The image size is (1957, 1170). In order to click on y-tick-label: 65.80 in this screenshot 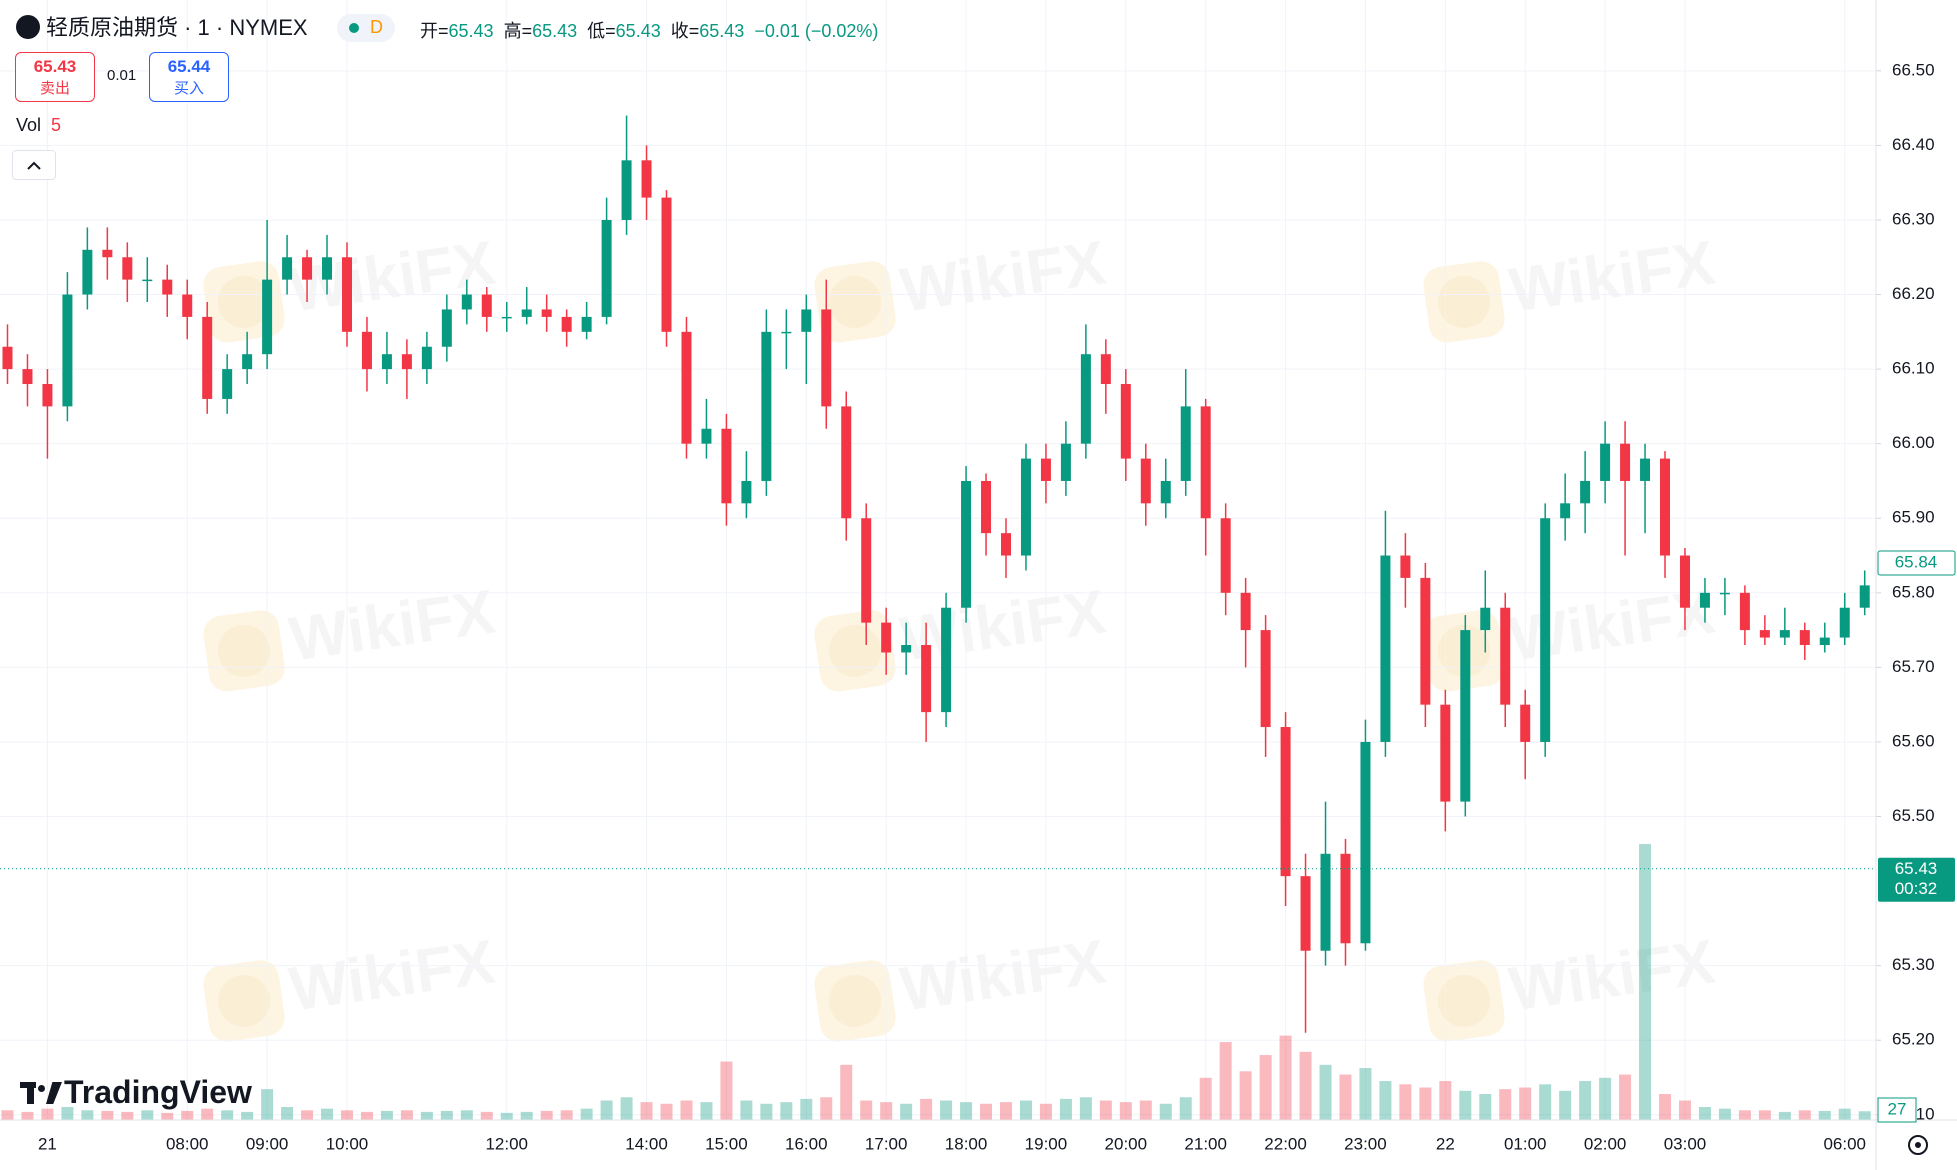, I will do `click(1913, 591)`.